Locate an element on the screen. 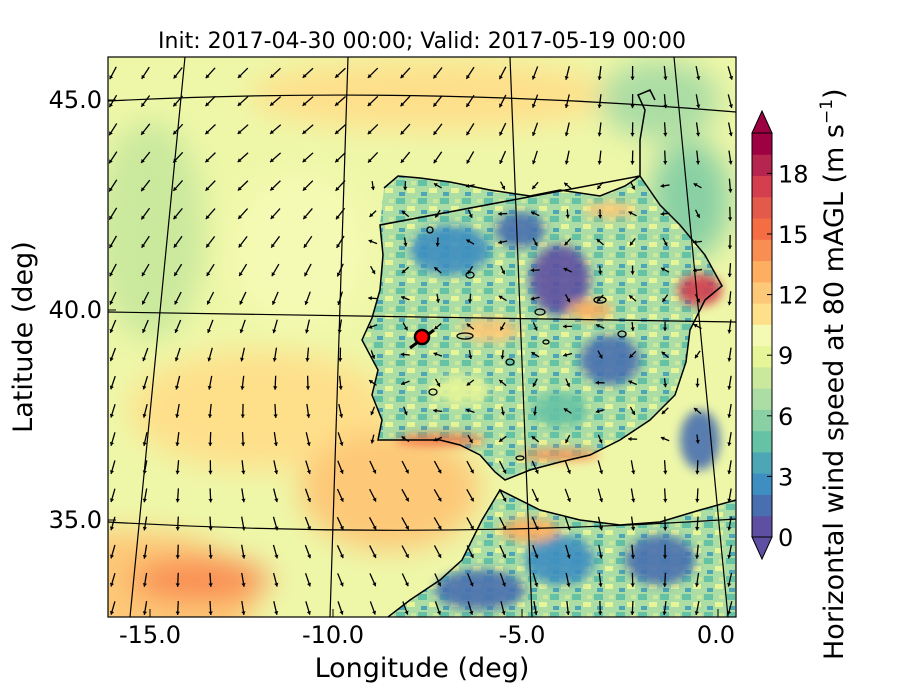 This screenshot has height=700, width=900. colorbar-segment is located at coordinates (762, 292).